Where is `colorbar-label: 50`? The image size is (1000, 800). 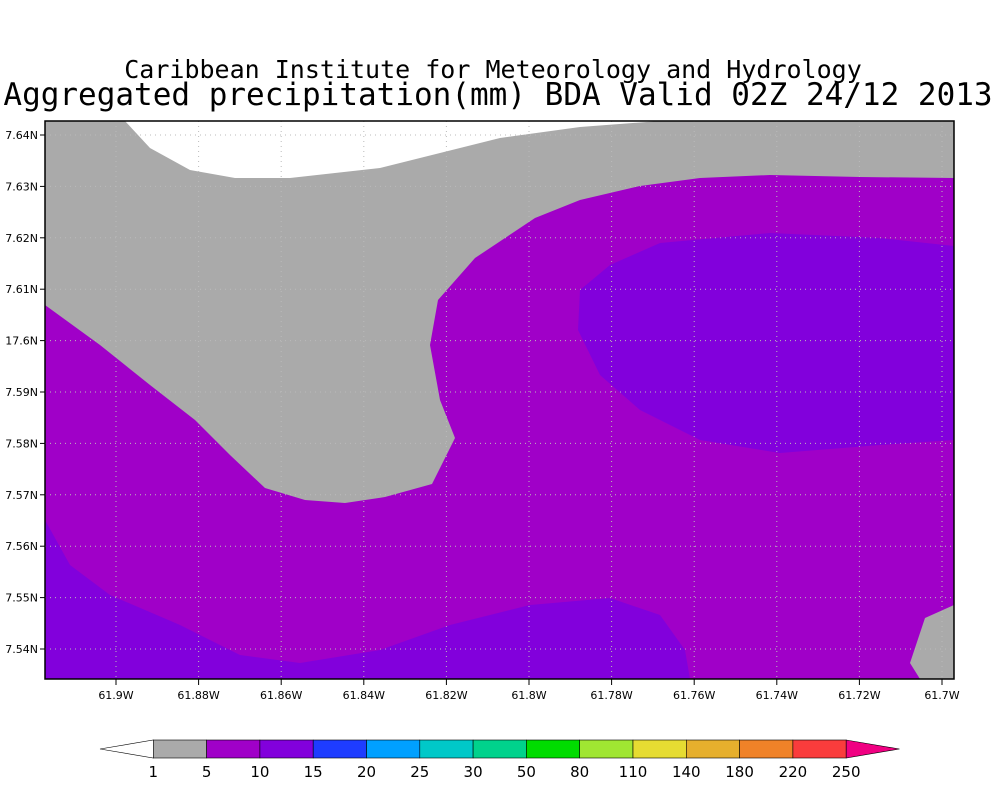 colorbar-label: 50 is located at coordinates (526, 772).